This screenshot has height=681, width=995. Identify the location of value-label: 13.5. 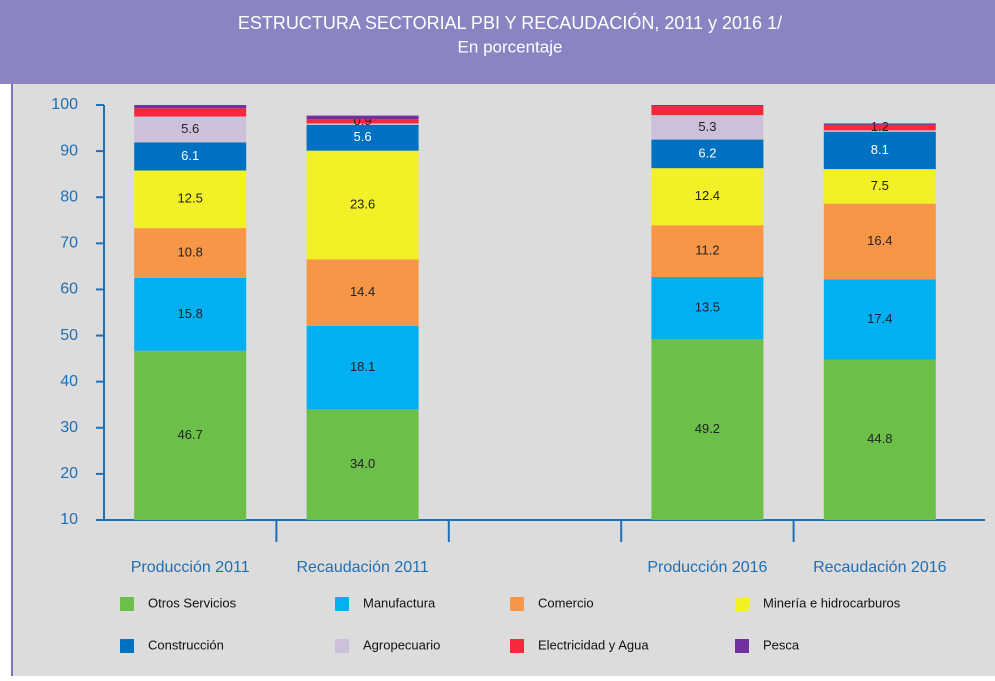
(707, 307).